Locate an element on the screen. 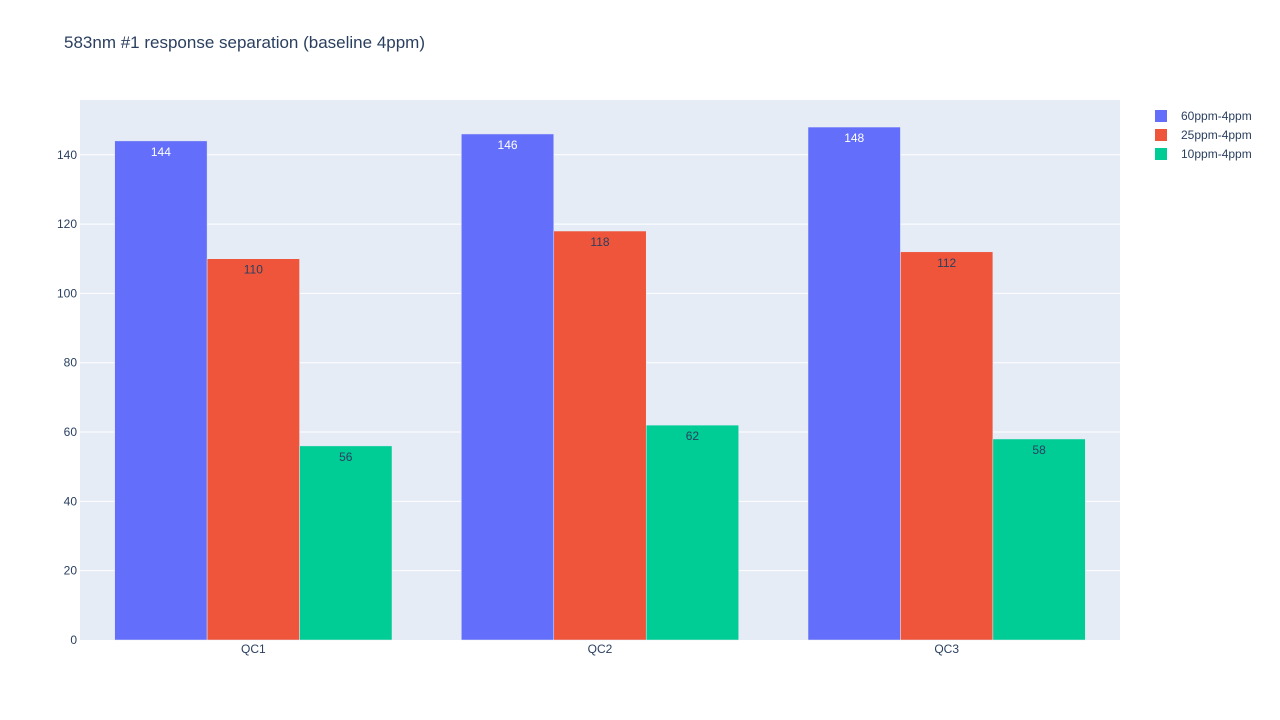 The width and height of the screenshot is (1280, 720). bar-value-label: 56 is located at coordinates (346, 457).